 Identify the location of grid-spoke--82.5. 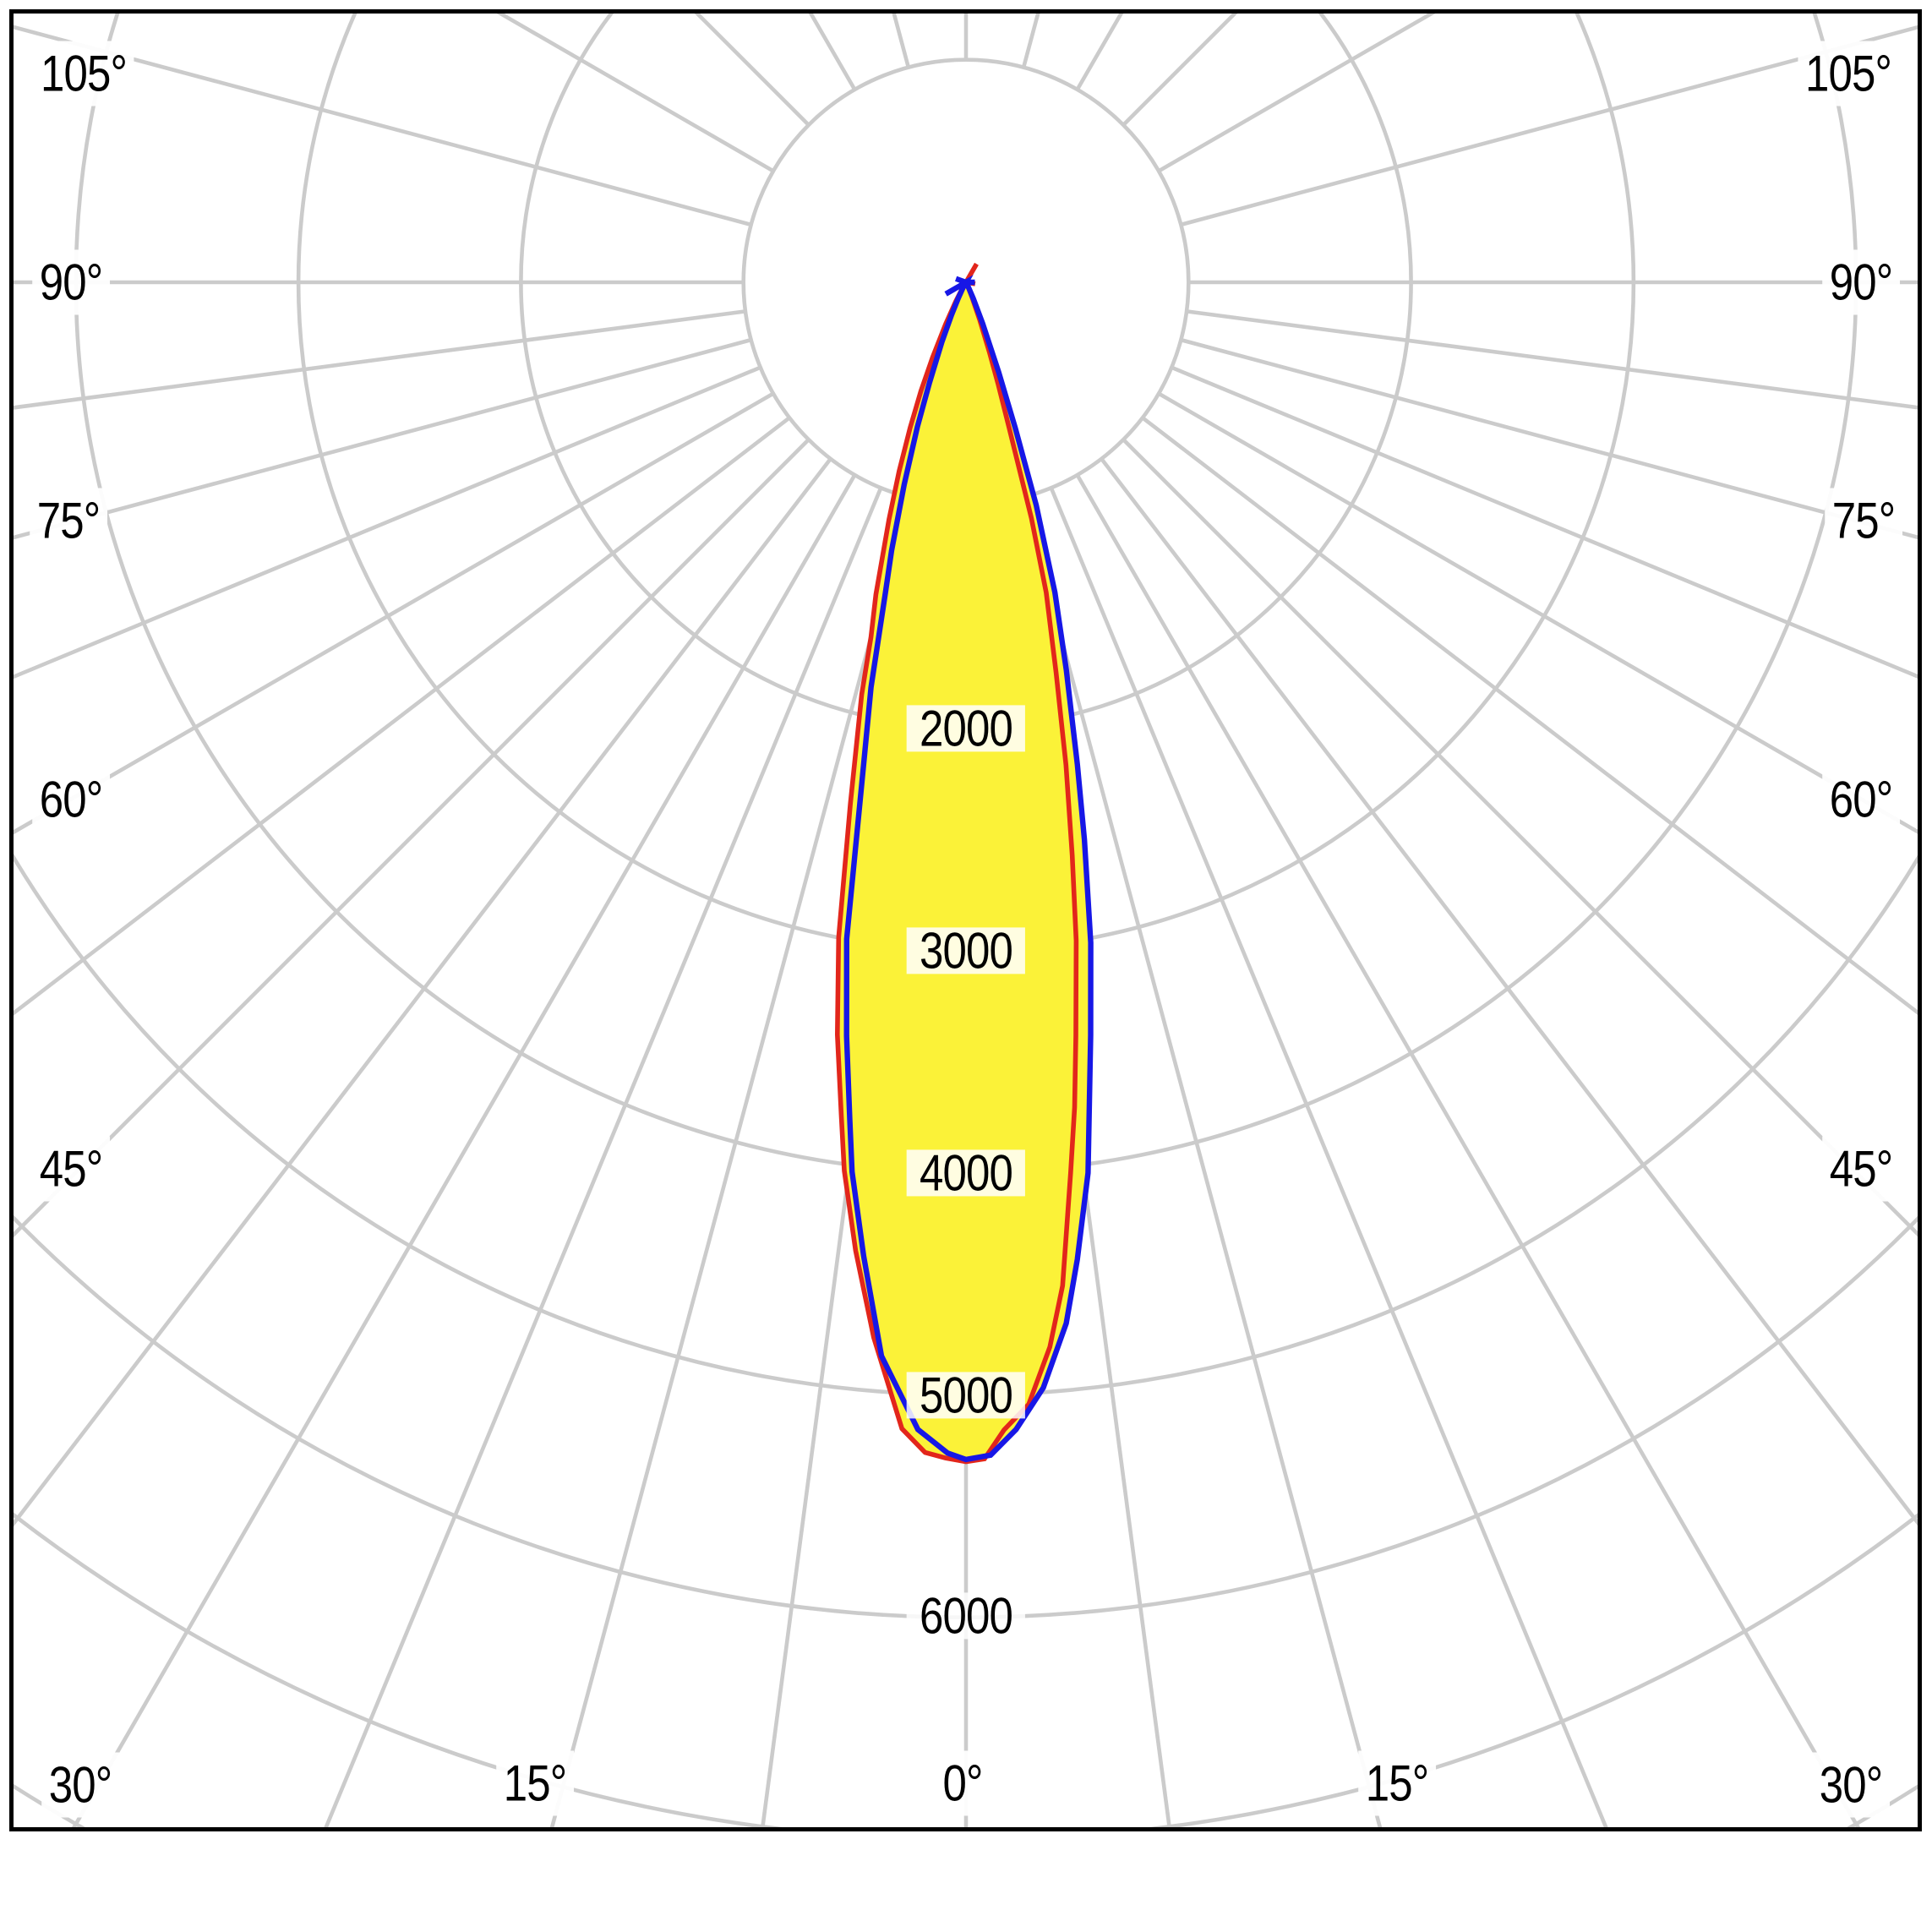
(380, 359).